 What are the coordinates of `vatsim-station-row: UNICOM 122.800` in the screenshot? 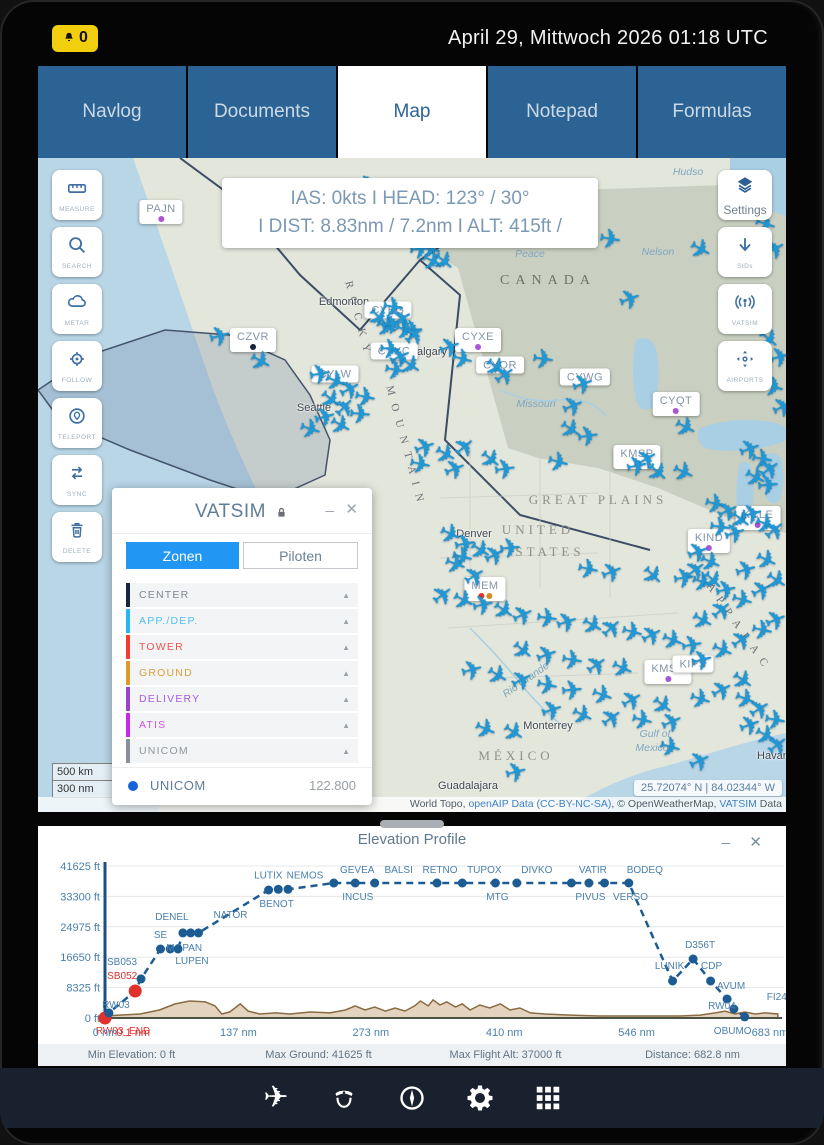 It's located at (242, 786).